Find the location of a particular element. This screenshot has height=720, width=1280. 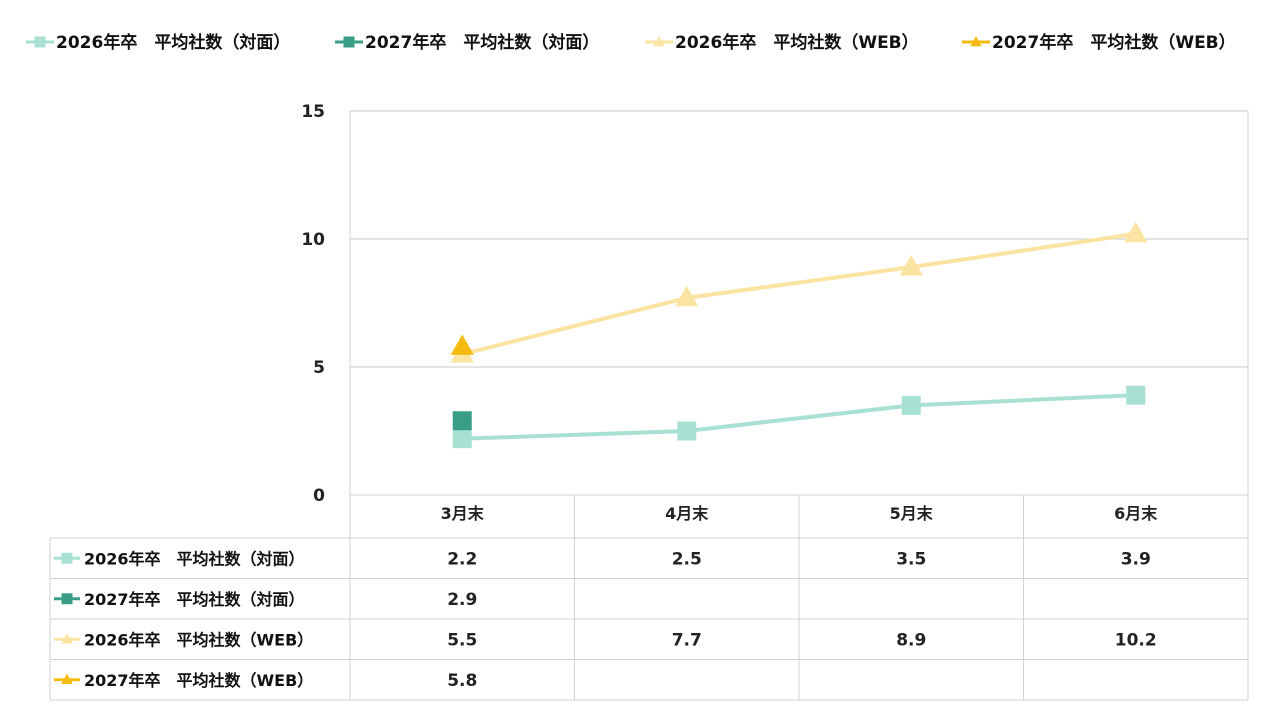

y-tick-15: 15 is located at coordinates (313, 112).